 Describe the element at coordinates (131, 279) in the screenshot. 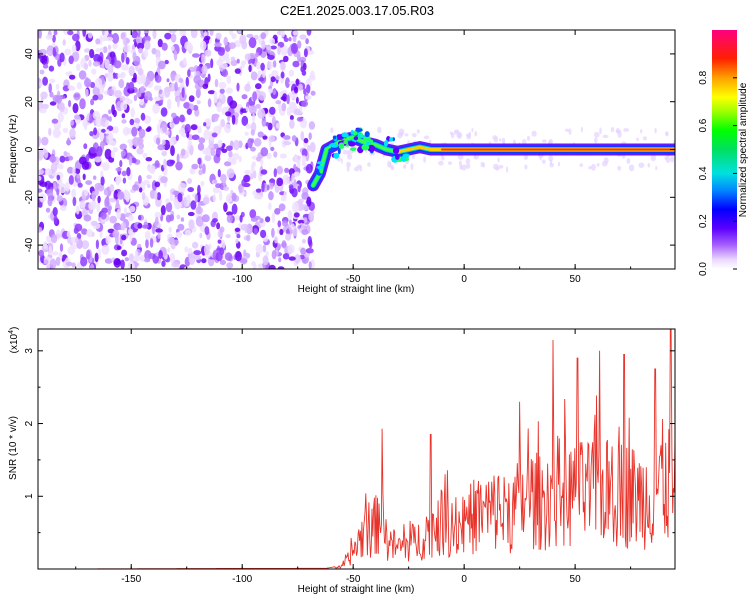

I see `spectrum-x-tick-label: -150` at that location.